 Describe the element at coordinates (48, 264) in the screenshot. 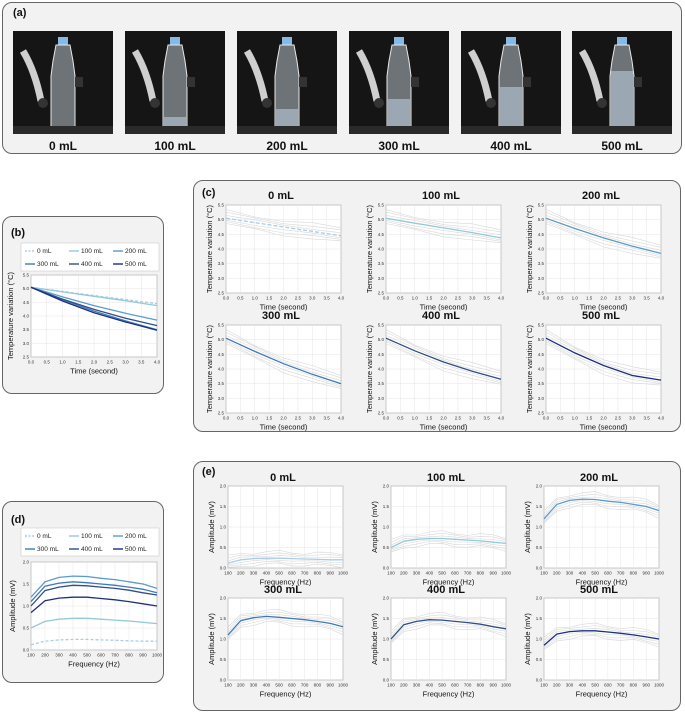

I see `legend-label: 300 mL` at that location.